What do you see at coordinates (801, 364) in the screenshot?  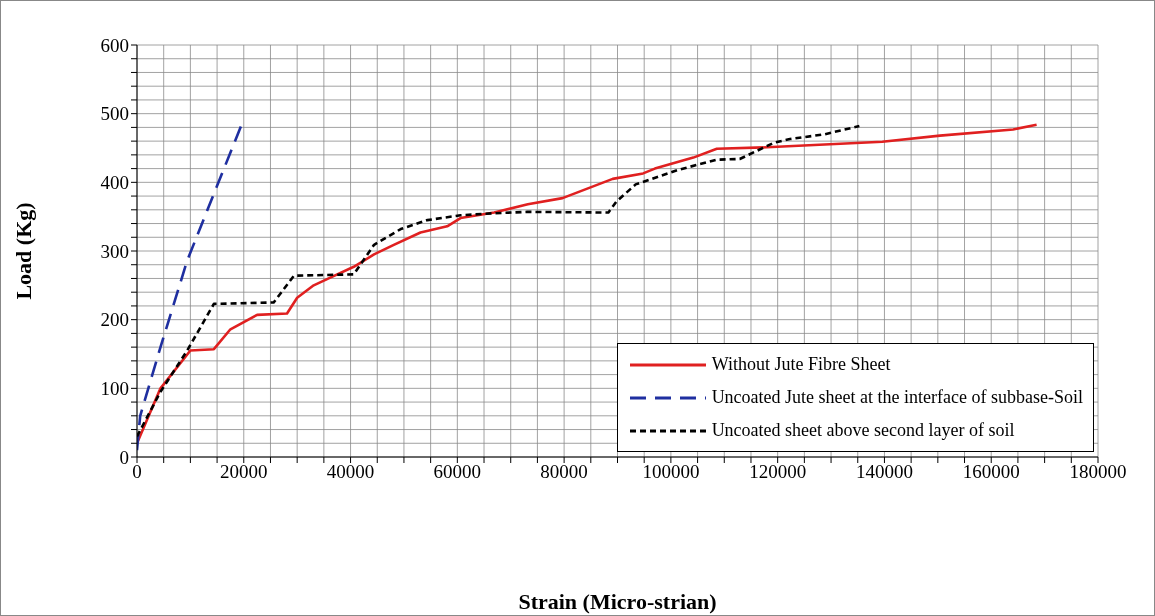 I see `legend-label: Without Jute Fibre Sheet` at bounding box center [801, 364].